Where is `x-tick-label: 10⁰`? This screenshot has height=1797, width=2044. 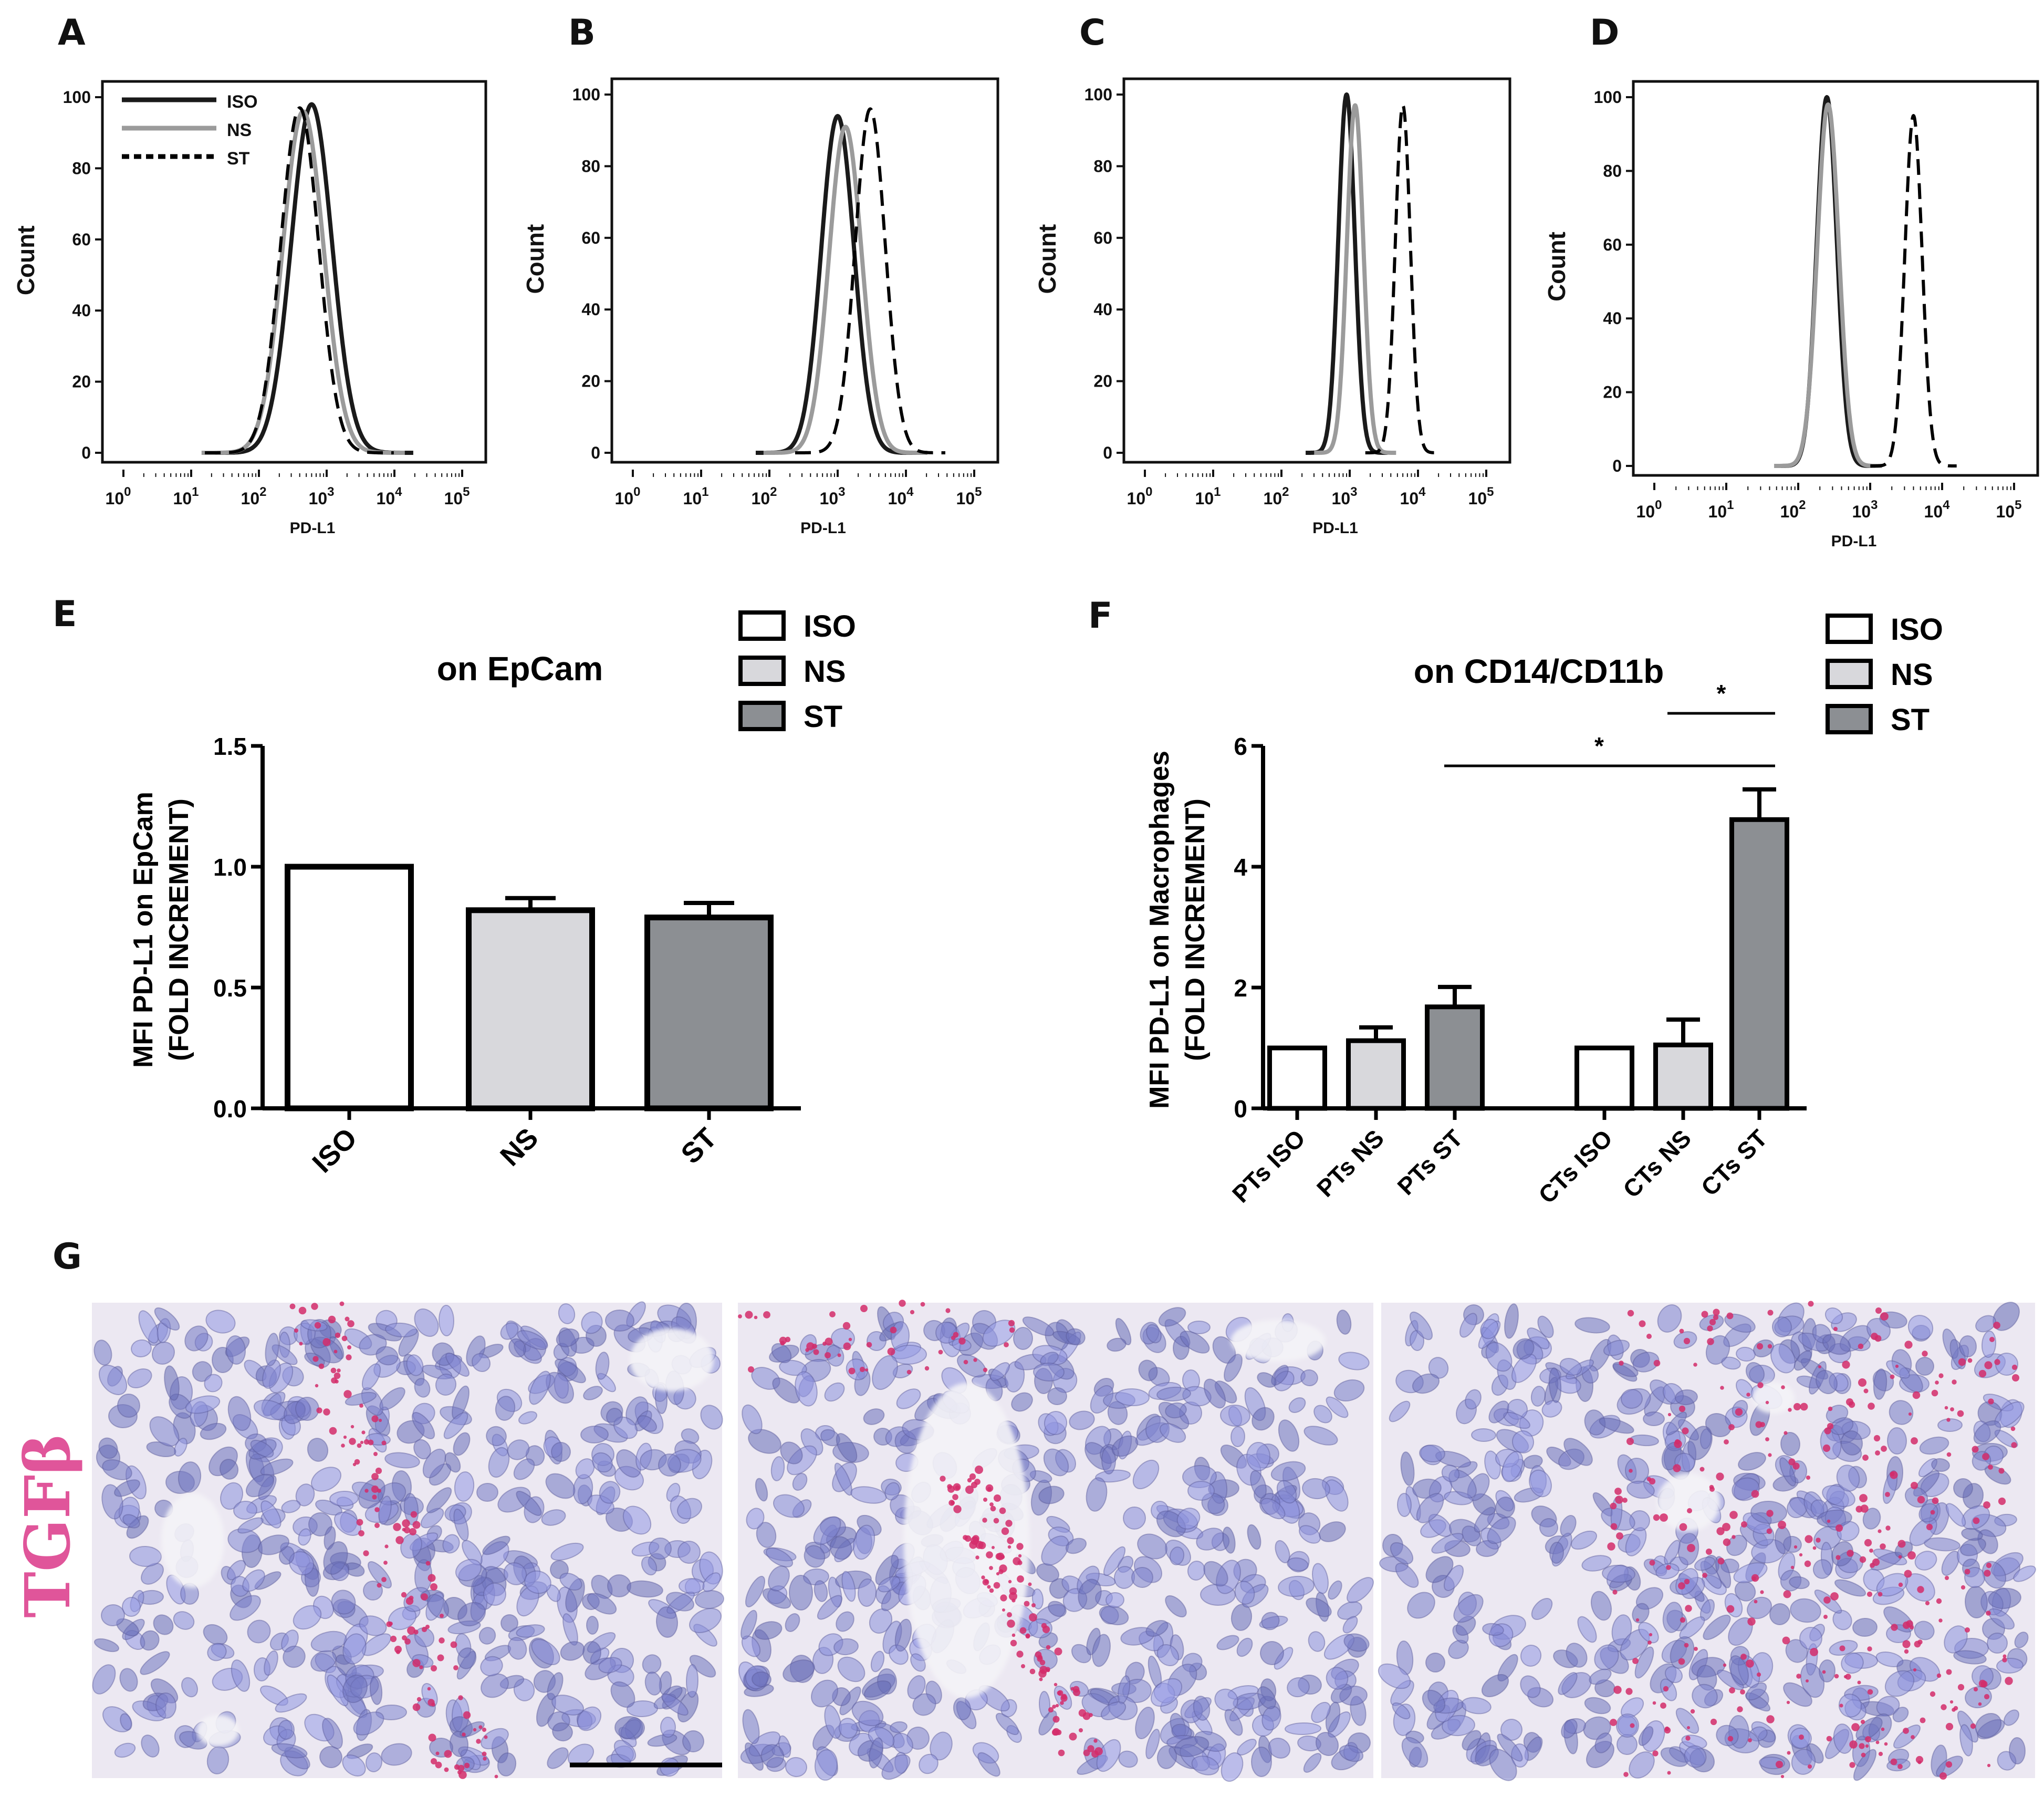
x-tick-label: 10⁰ is located at coordinates (118, 496).